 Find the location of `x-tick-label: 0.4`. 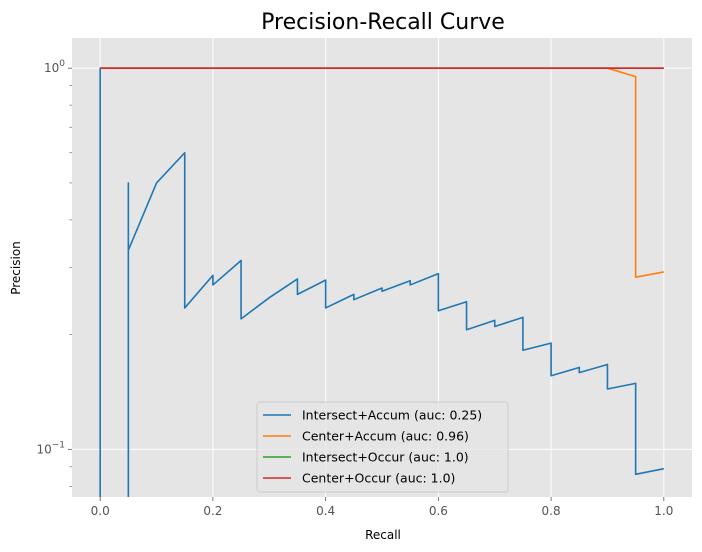

x-tick-label: 0.4 is located at coordinates (325, 511).